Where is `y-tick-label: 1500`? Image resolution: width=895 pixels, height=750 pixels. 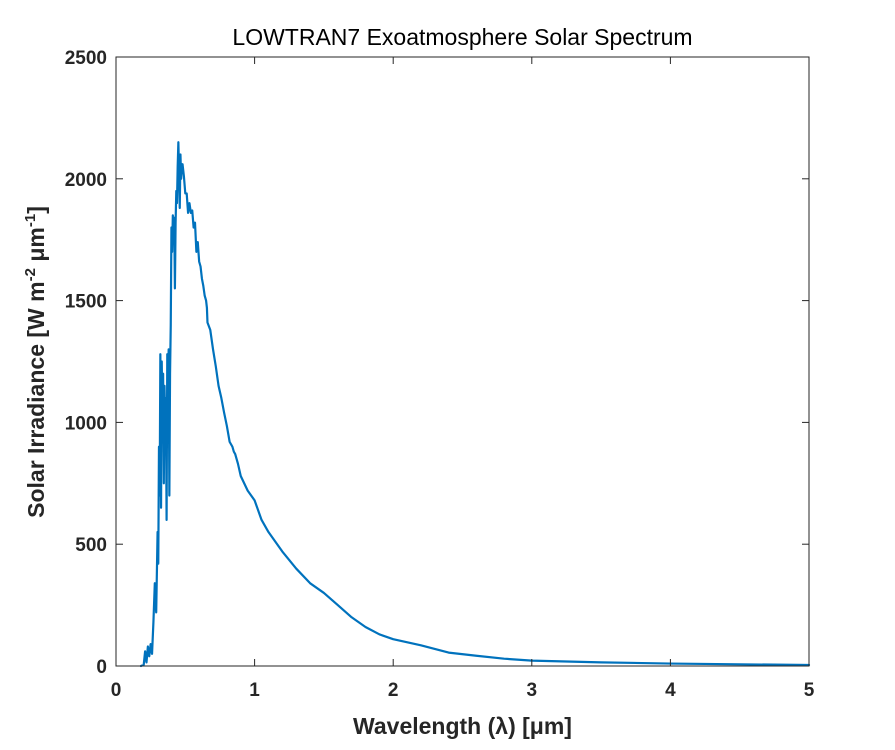 y-tick-label: 1500 is located at coordinates (86, 302).